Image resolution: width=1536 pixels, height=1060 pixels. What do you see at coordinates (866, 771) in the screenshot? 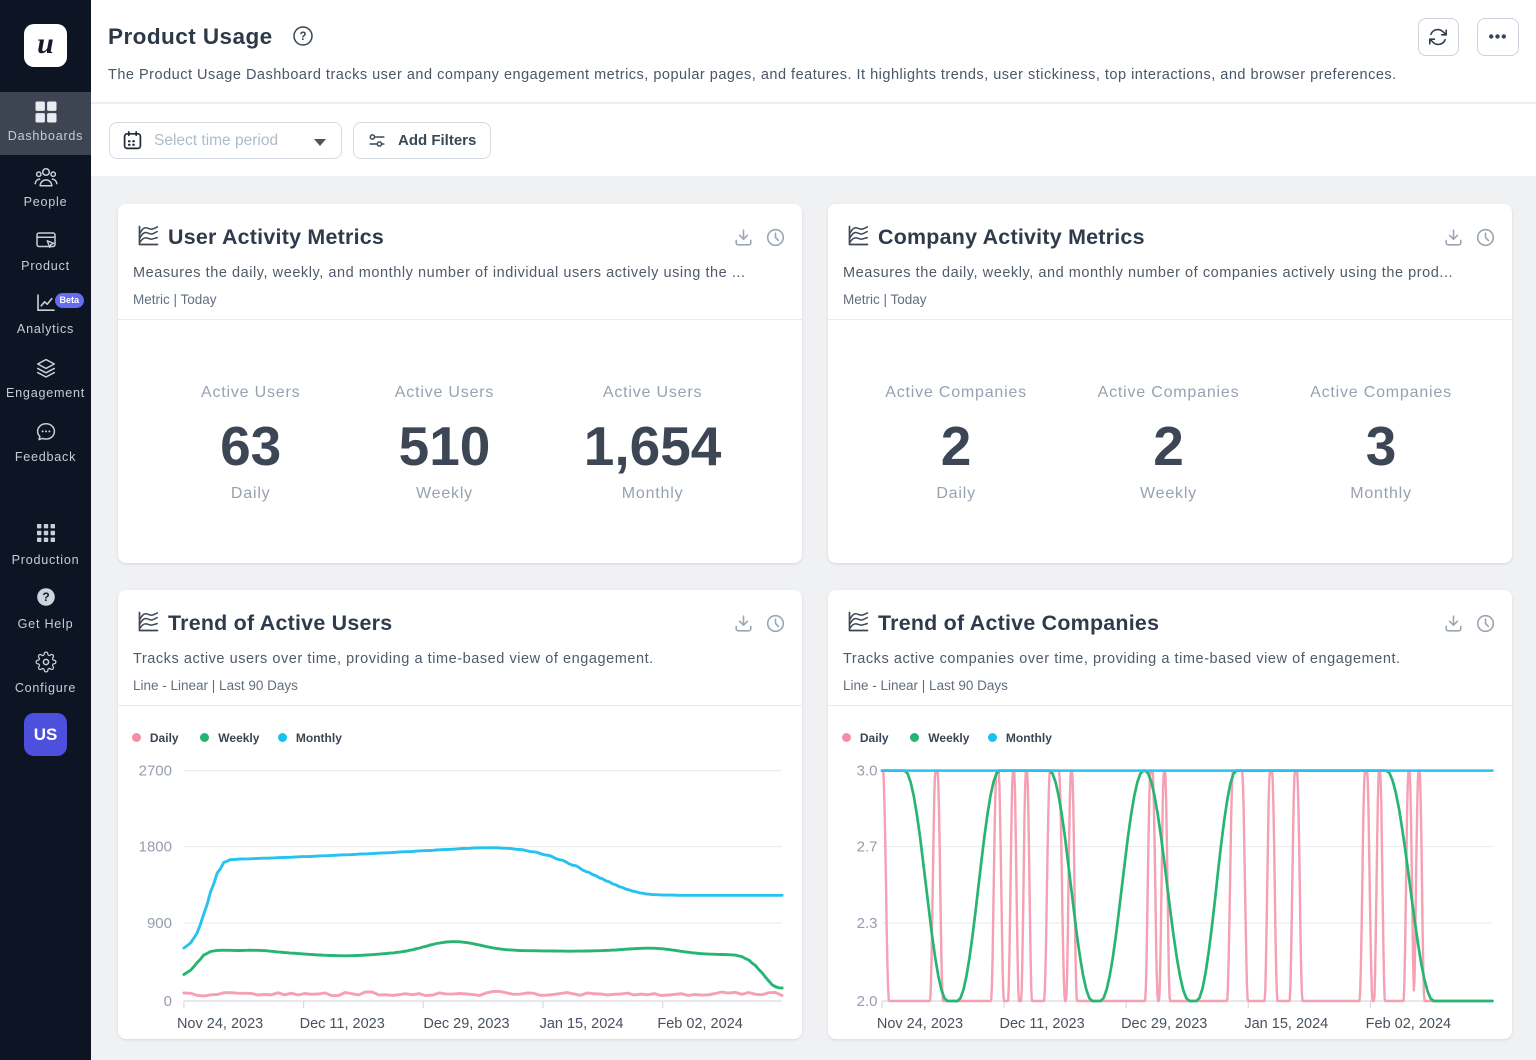
I see `svg-text: 3.0` at bounding box center [866, 771].